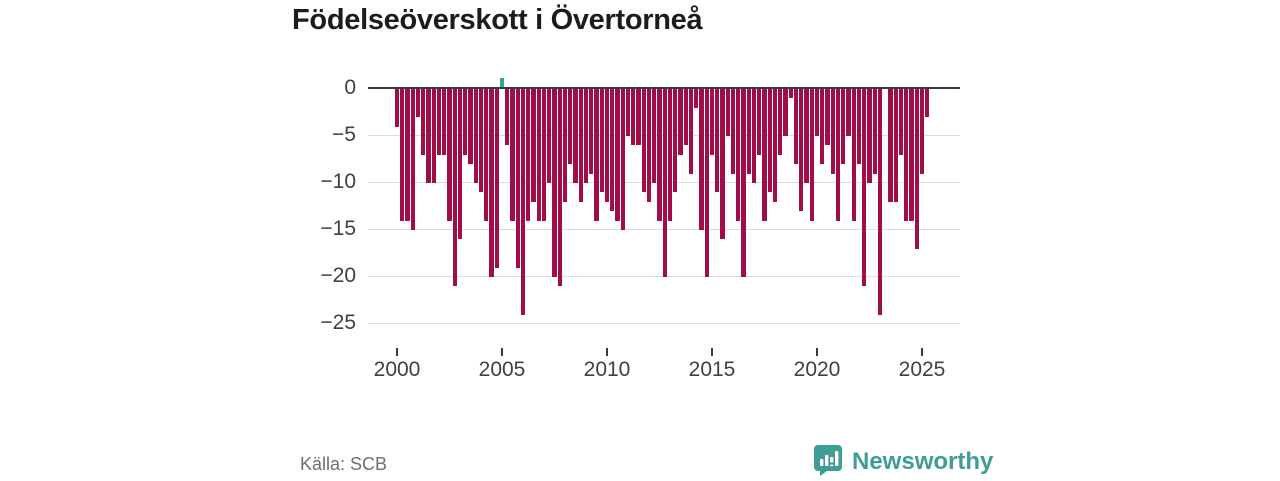  What do you see at coordinates (607, 369) in the screenshot?
I see `x-axis-tick-label: 2010` at bounding box center [607, 369].